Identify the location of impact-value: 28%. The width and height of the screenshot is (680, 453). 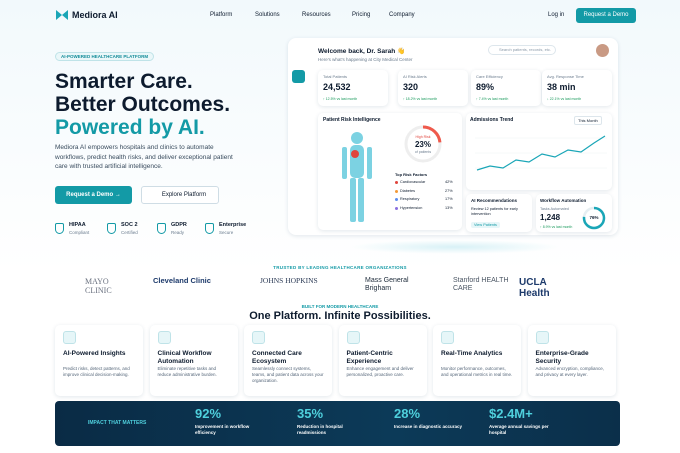
(407, 413).